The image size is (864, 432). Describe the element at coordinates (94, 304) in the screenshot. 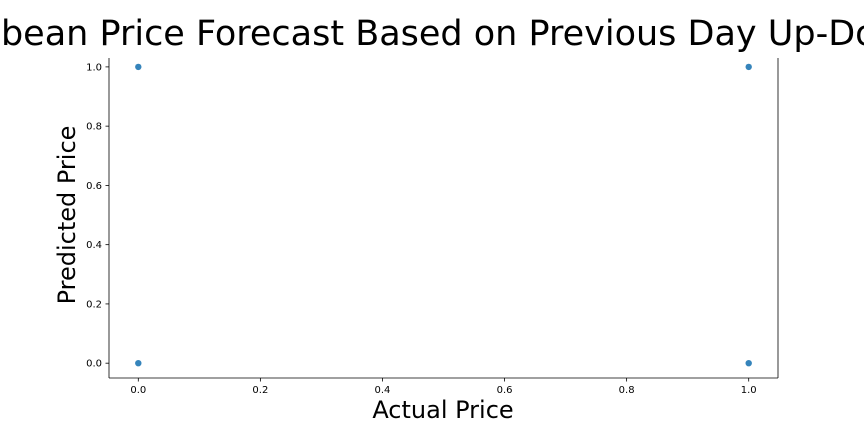

I see `y-tick-label: 0.2` at that location.